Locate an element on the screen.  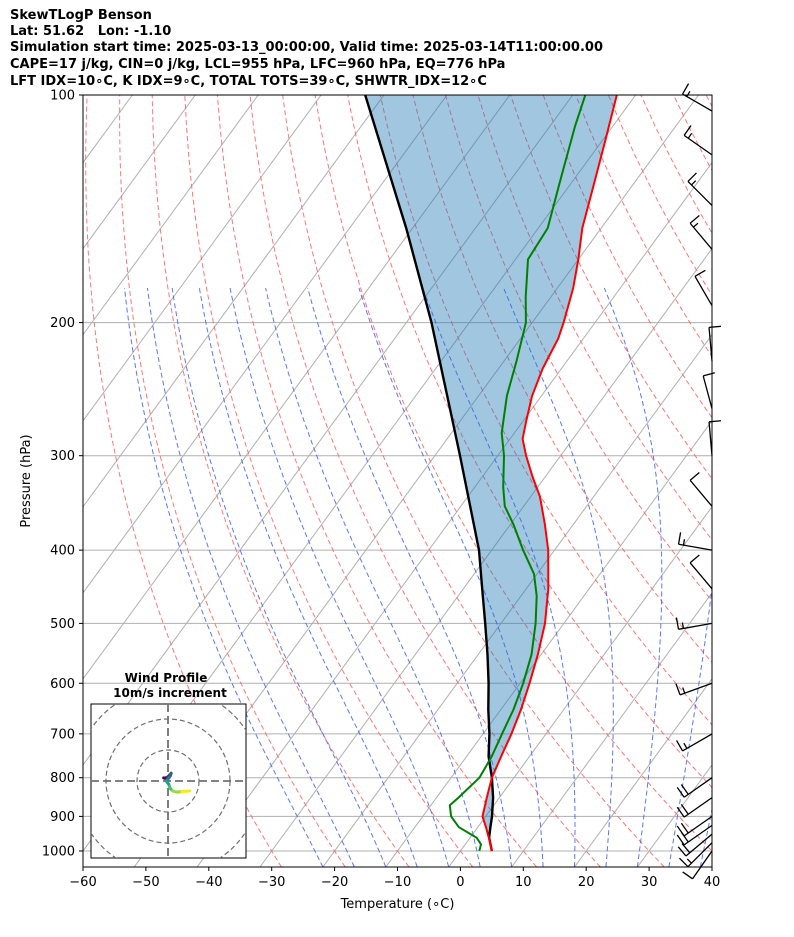
hodograph-title: Wind Profile is located at coordinates (166, 678).